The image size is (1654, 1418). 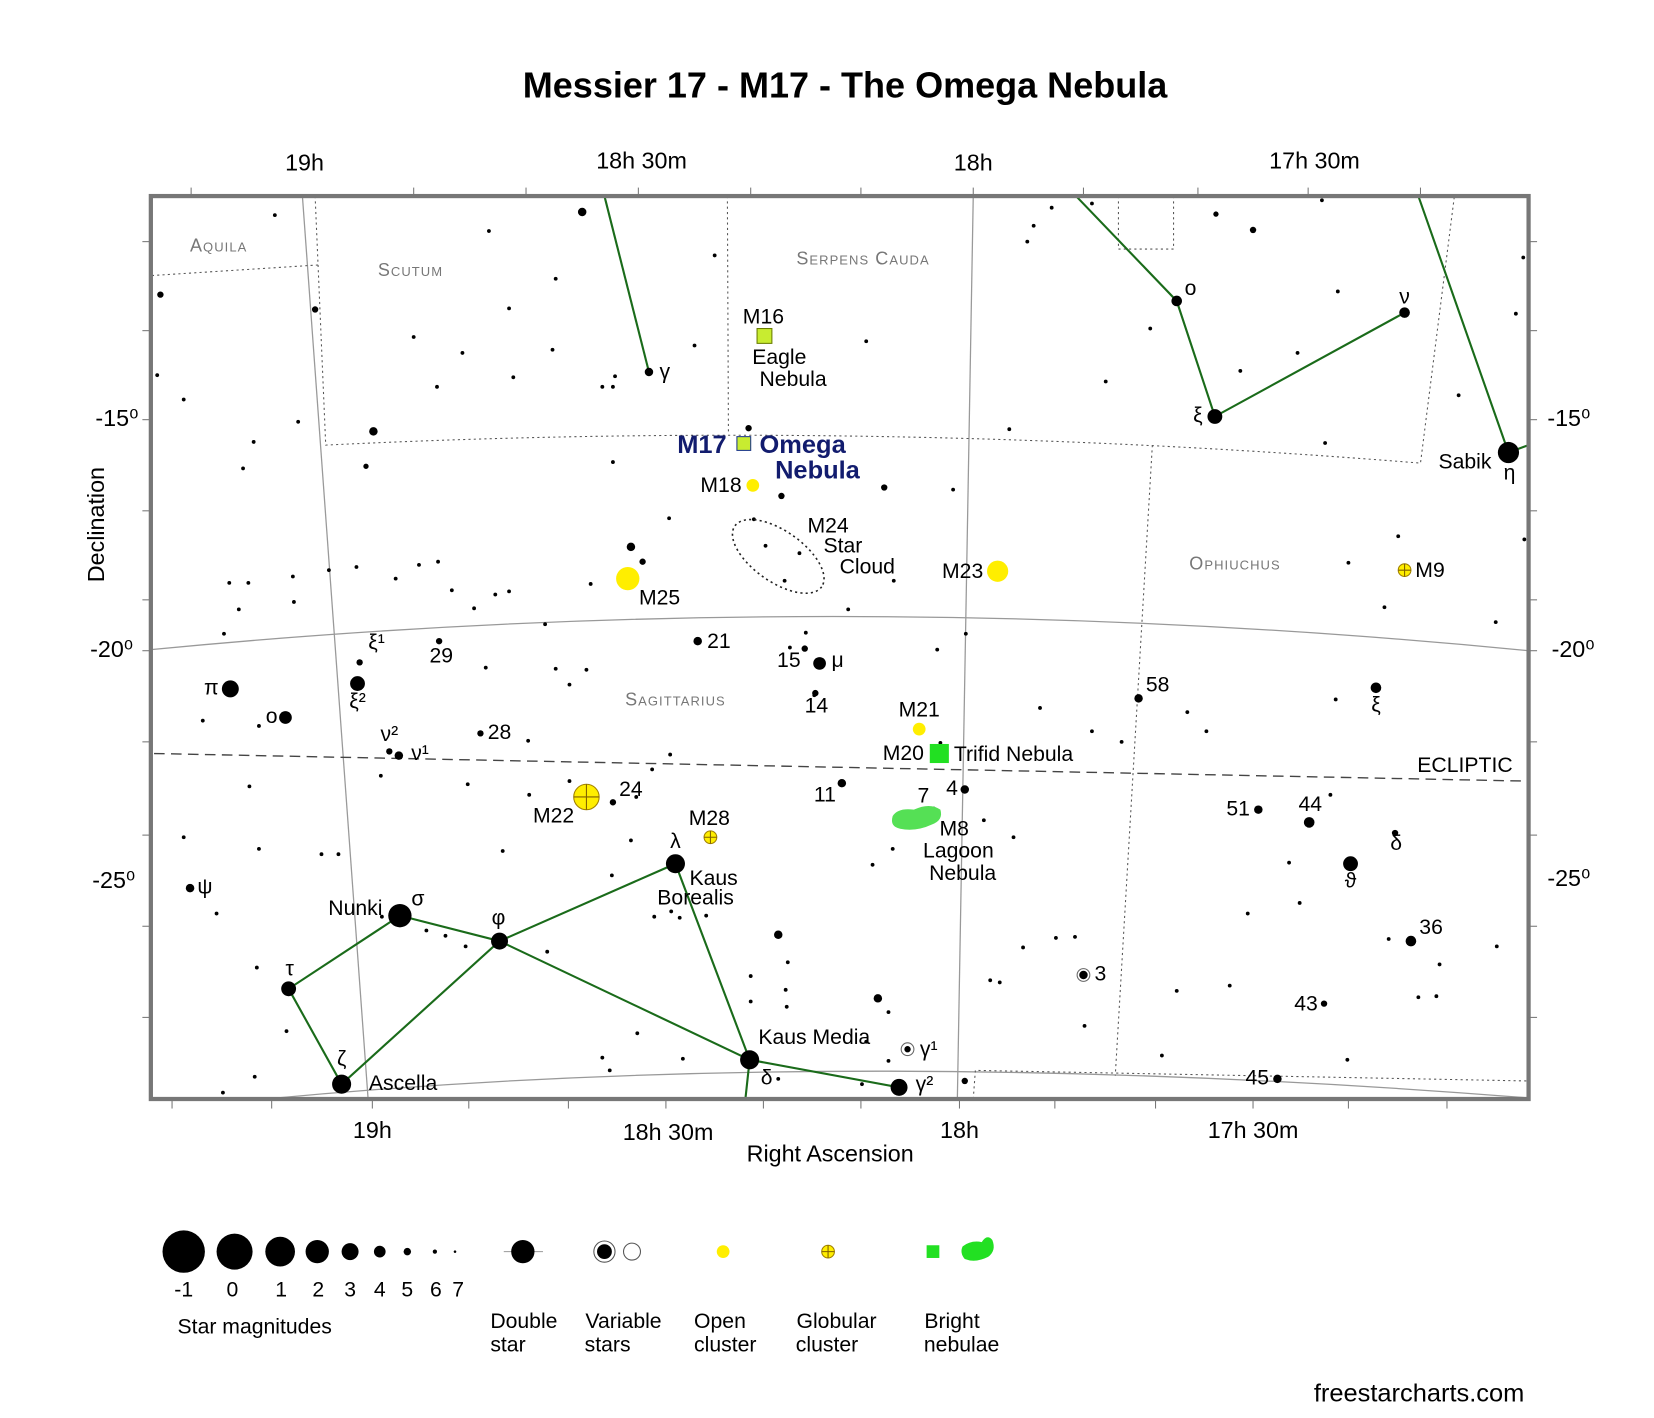 What do you see at coordinates (313, 1265) in the screenshot?
I see `magnitude-scale: -1 0 1 2 3 4 5 6 7` at bounding box center [313, 1265].